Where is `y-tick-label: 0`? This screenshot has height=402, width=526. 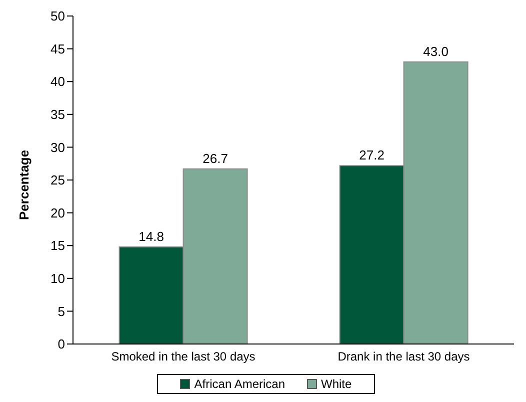 y-tick-label: 0 is located at coordinates (61, 344).